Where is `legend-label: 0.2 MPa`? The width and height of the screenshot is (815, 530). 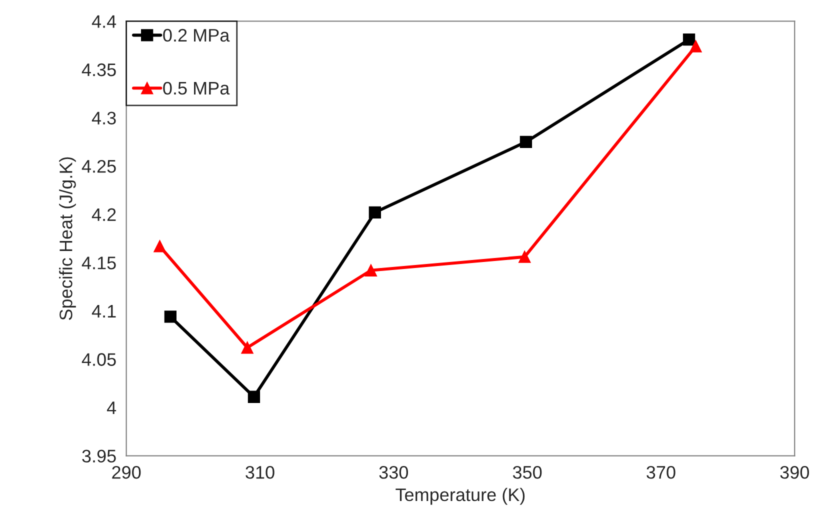
legend-label: 0.2 MPa is located at coordinates (196, 35).